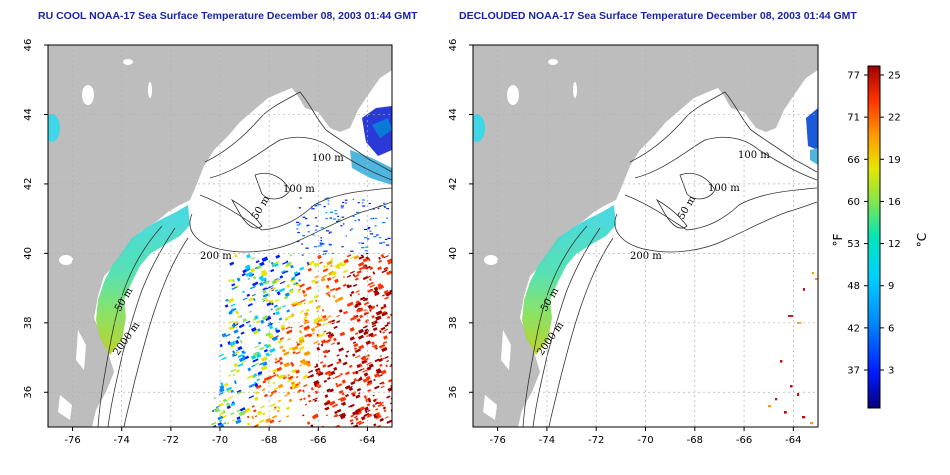  I want to click on colorbar-ticks: 77 71 66 60 53 48 42 37 25 22 19 16 12 9 6 3, so click(873, 224).